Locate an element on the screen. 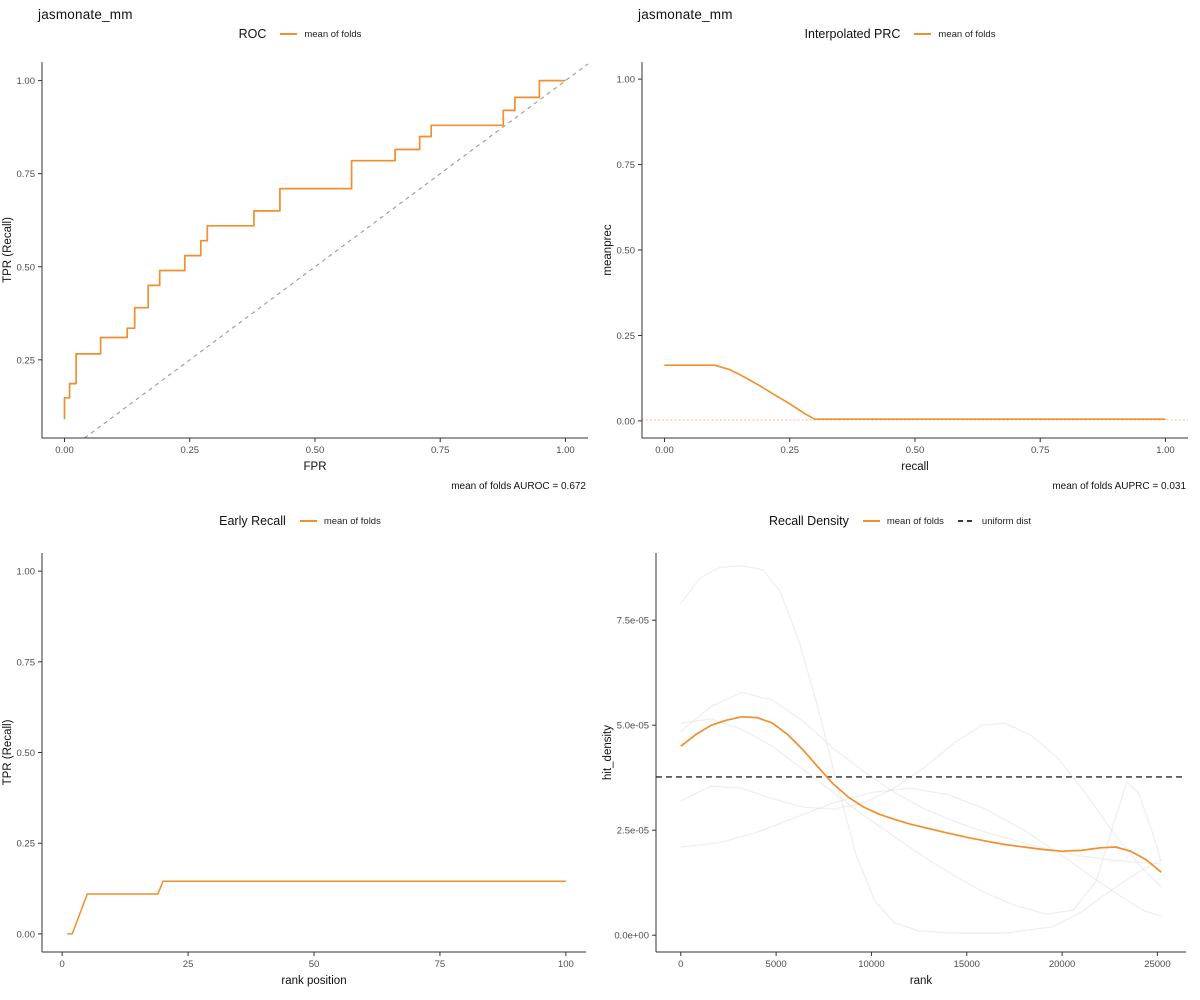  y-axis-title: meanprec is located at coordinates (608, 249).